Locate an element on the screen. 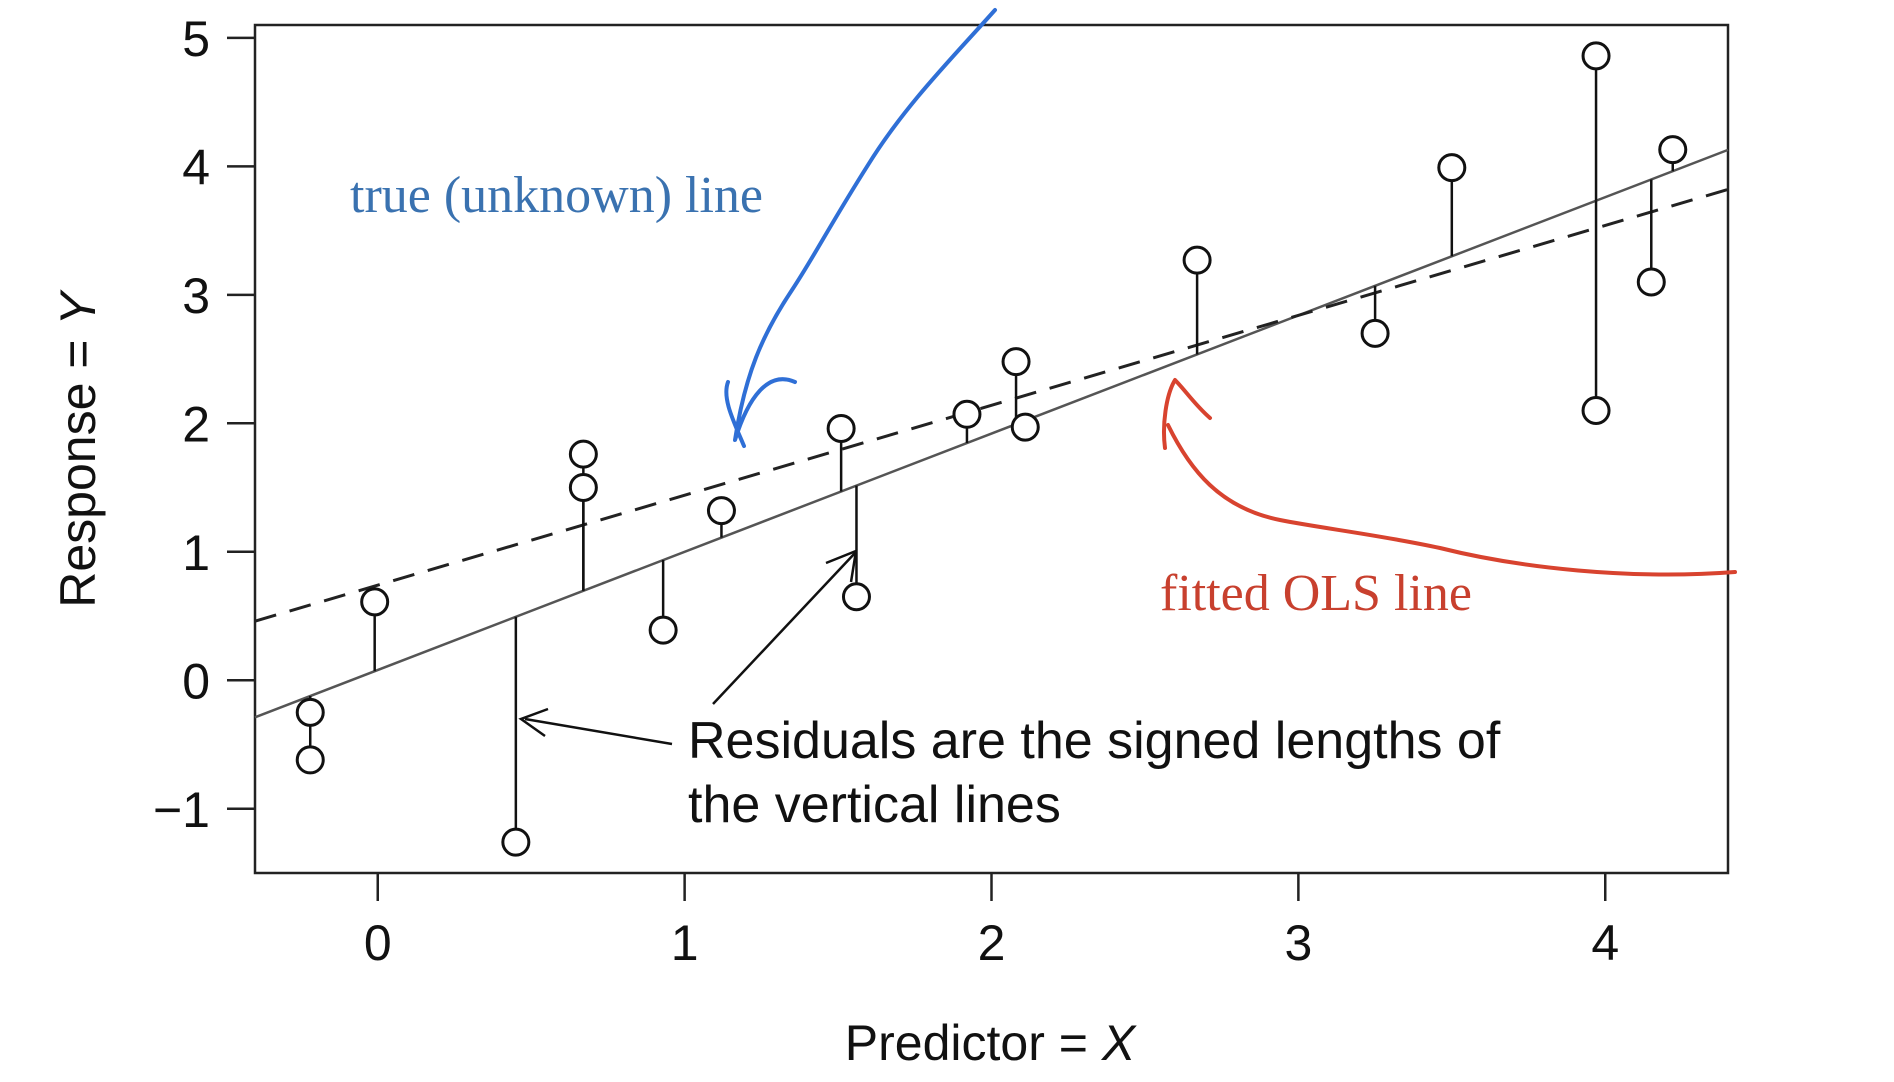  x-tick-label: 3 is located at coordinates (1298, 943).